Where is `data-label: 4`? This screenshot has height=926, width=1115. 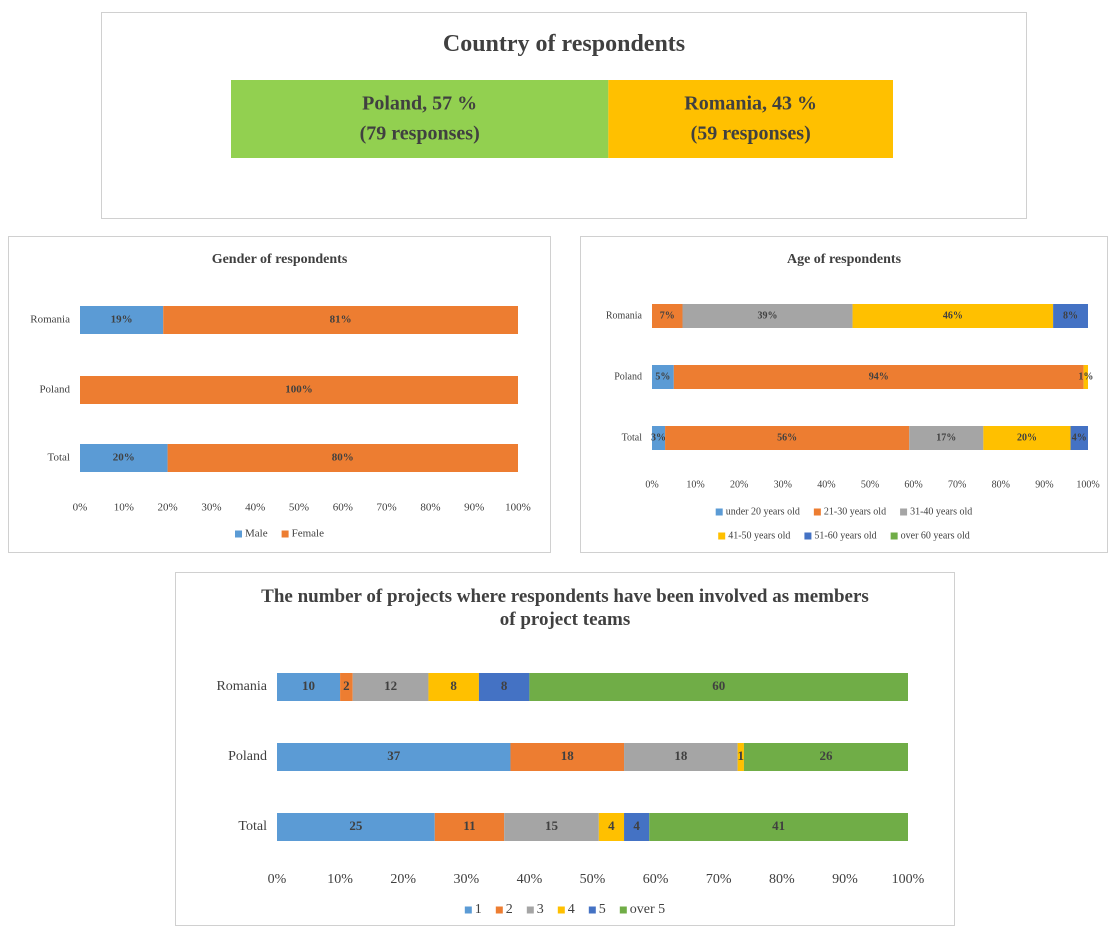
data-label: 4 is located at coordinates (636, 825).